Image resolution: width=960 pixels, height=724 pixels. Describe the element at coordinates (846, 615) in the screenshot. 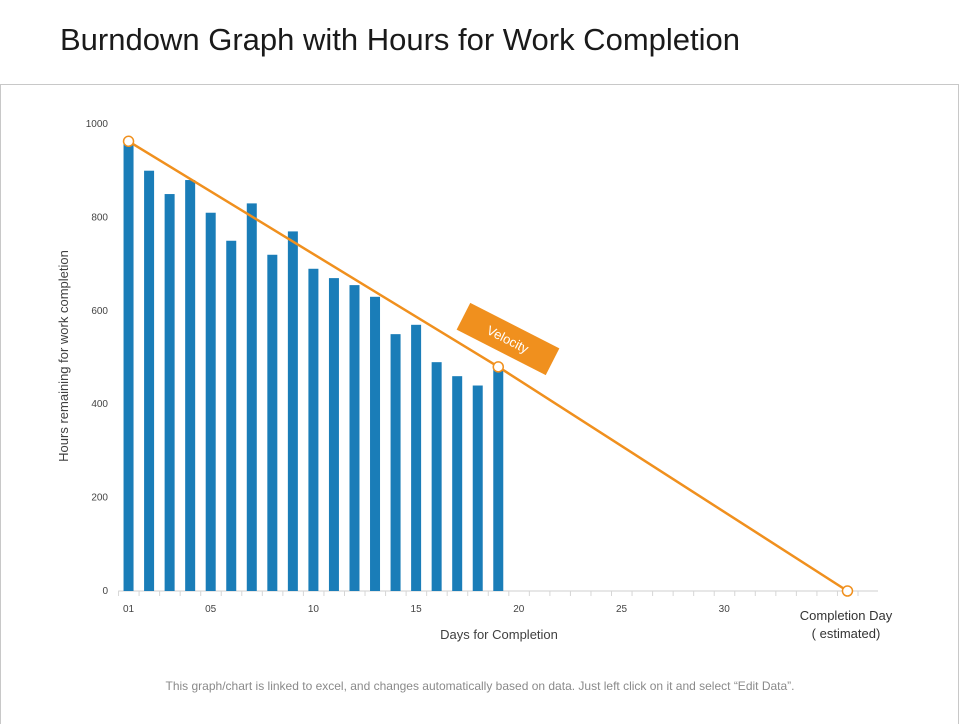

I see `completion-day-label: Completion Day` at that location.